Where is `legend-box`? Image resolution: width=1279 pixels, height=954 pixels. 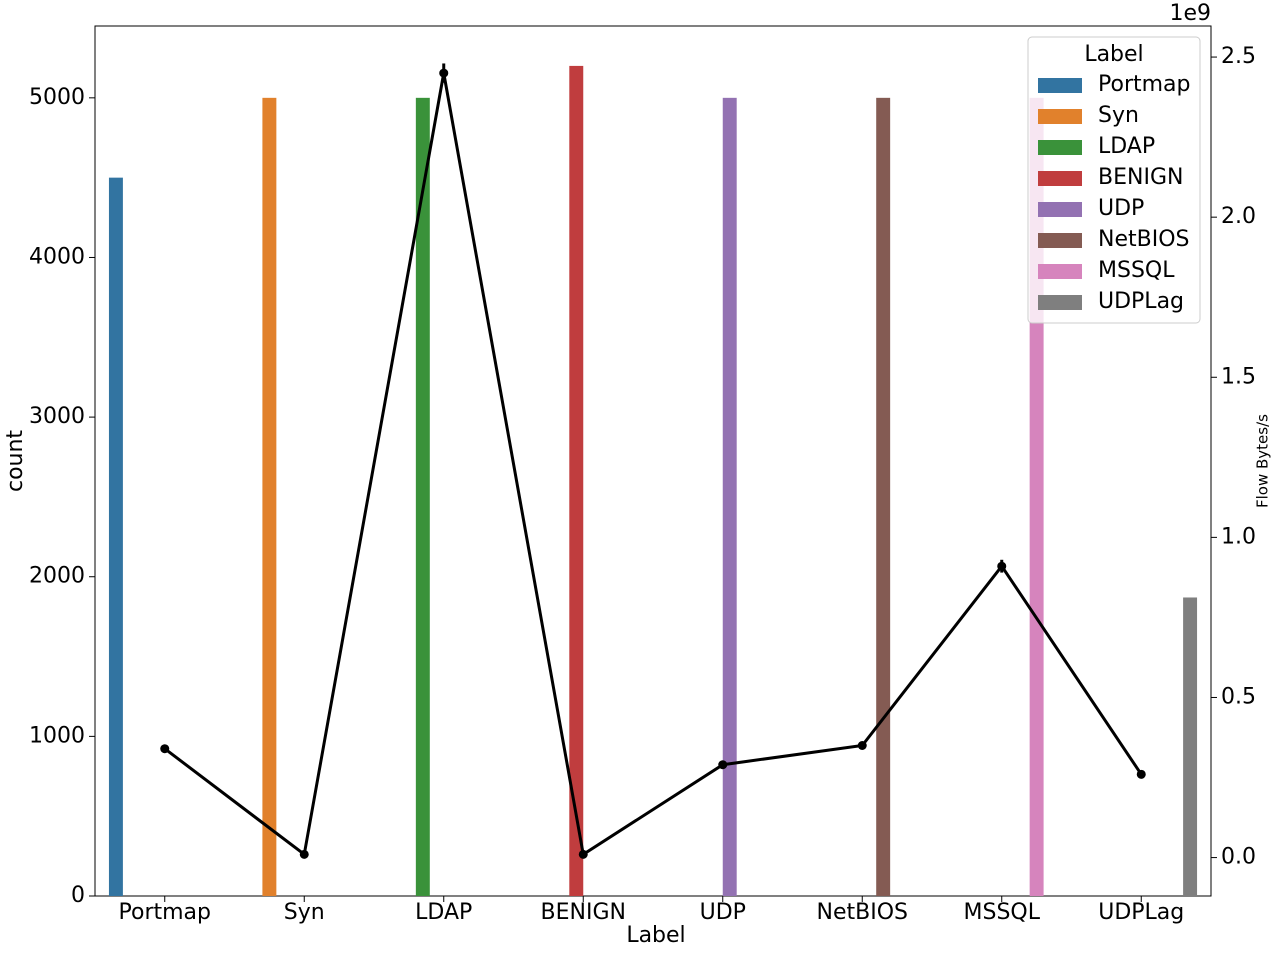
legend-box is located at coordinates (1114, 180).